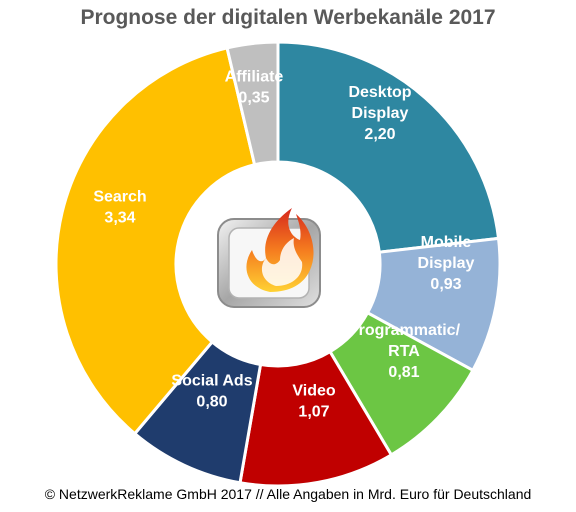 The image size is (576, 512). I want to click on slice-label: Video 1,07, so click(314, 402).